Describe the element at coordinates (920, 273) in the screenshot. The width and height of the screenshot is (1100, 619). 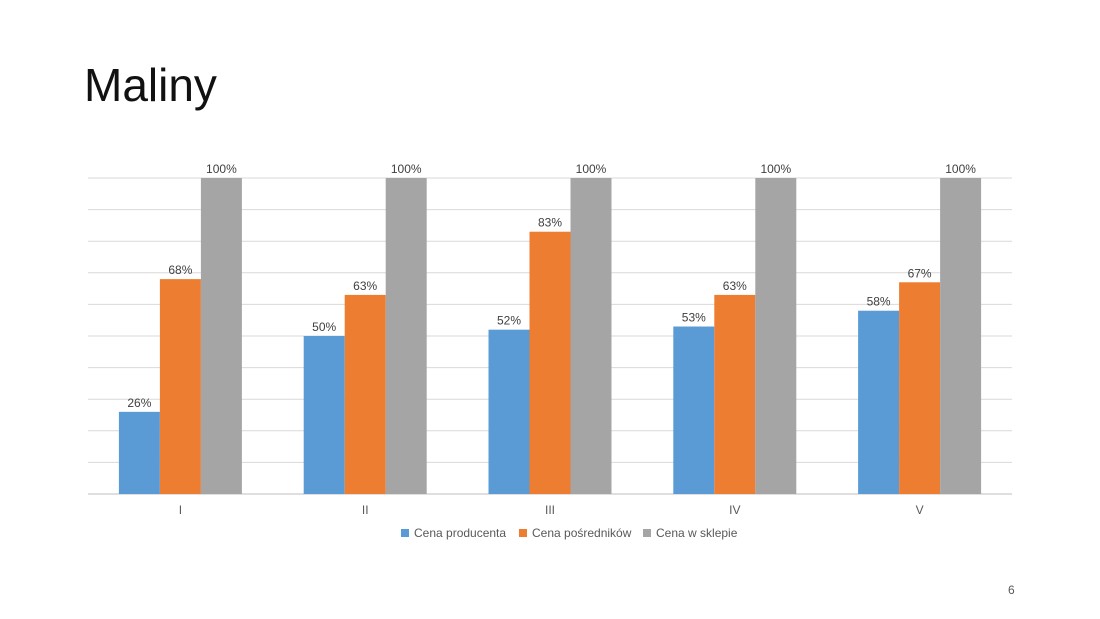
I see `data-label: 67%` at that location.